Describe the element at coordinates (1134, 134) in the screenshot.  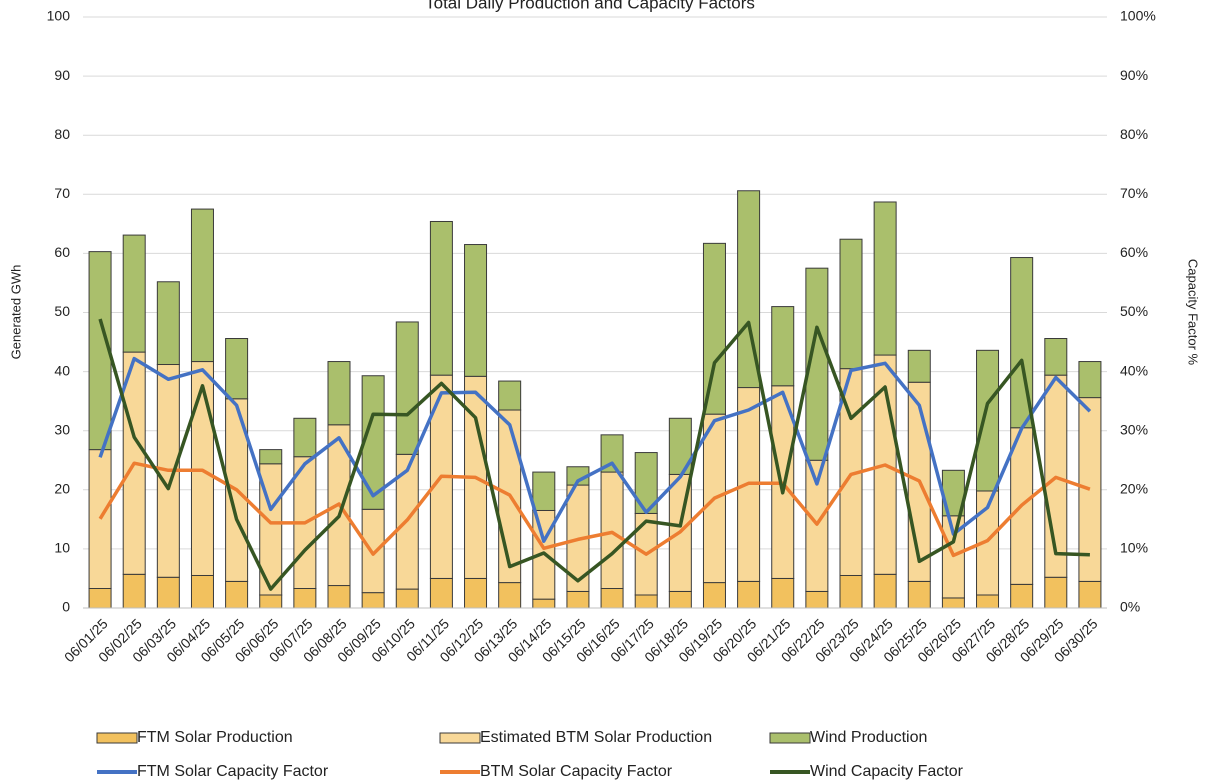
I see `y2-tick-label: 80%` at that location.